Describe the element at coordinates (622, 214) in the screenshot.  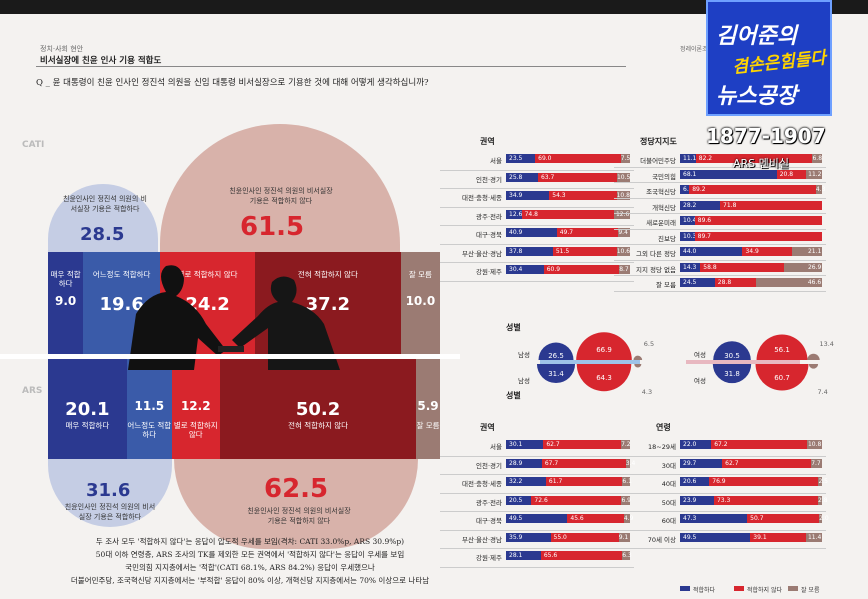
I see `bar-segment: 12.6` at that location.